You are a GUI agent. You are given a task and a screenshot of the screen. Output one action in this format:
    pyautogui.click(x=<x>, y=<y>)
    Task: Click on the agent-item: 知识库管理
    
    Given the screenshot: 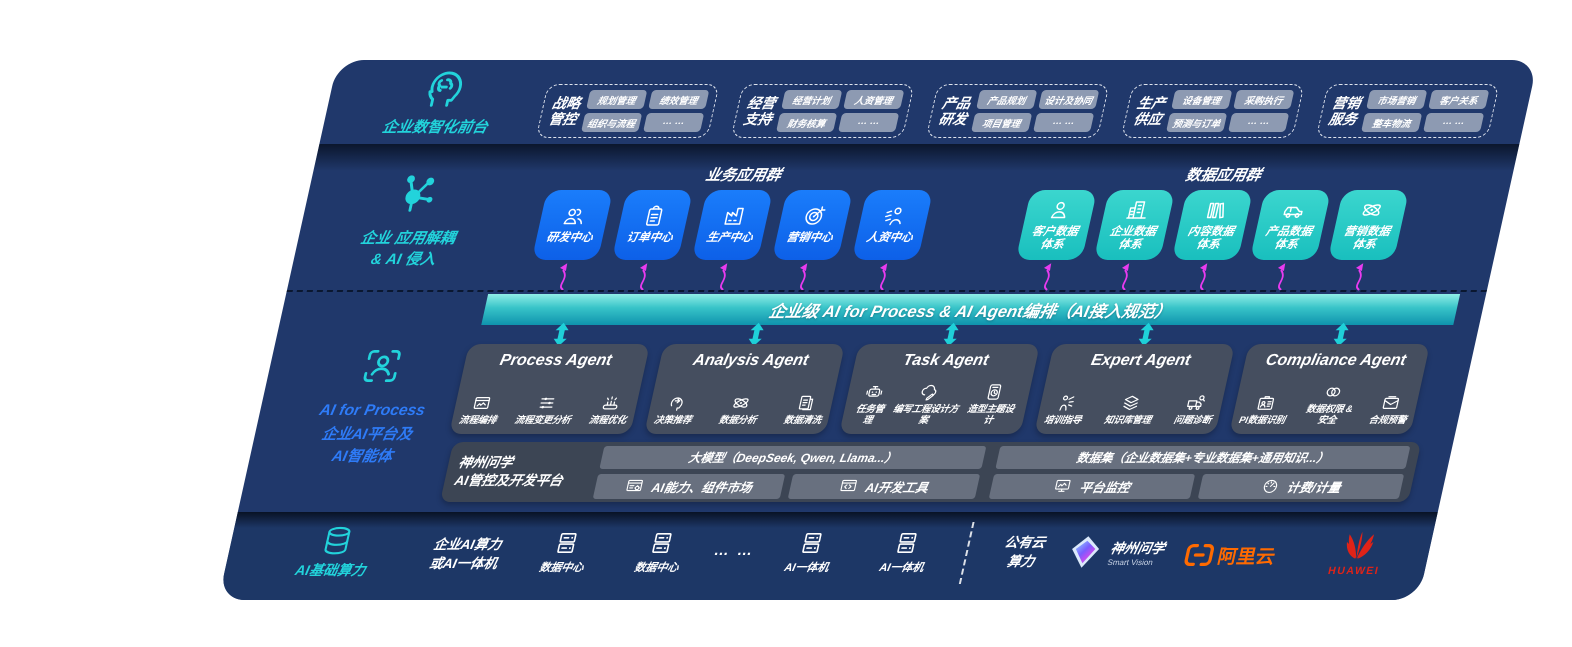 What is the action you would take?
    pyautogui.click(x=1130, y=410)
    